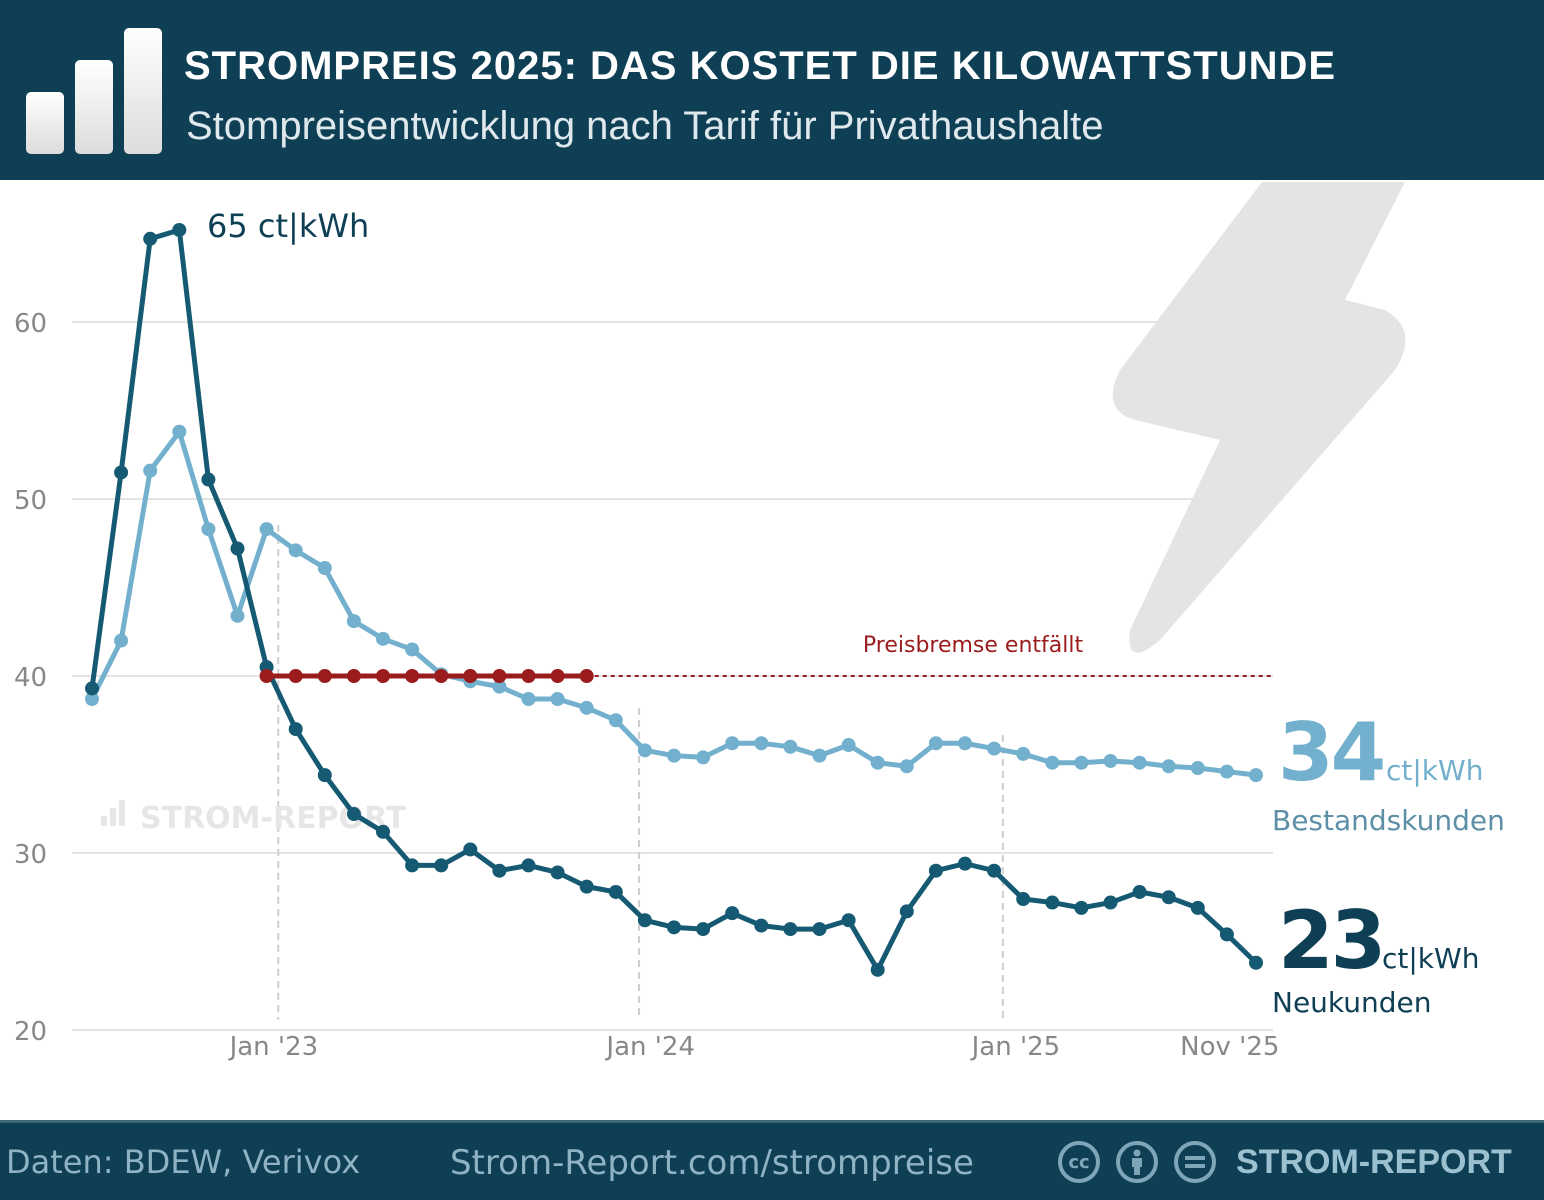 This screenshot has height=1200, width=1544. I want to click on y-tick-label: 30, so click(30, 855).